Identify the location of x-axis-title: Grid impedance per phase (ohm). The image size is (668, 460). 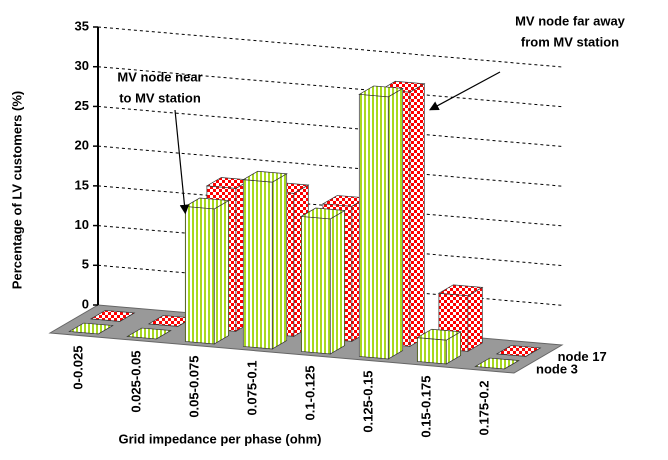
(220, 438).